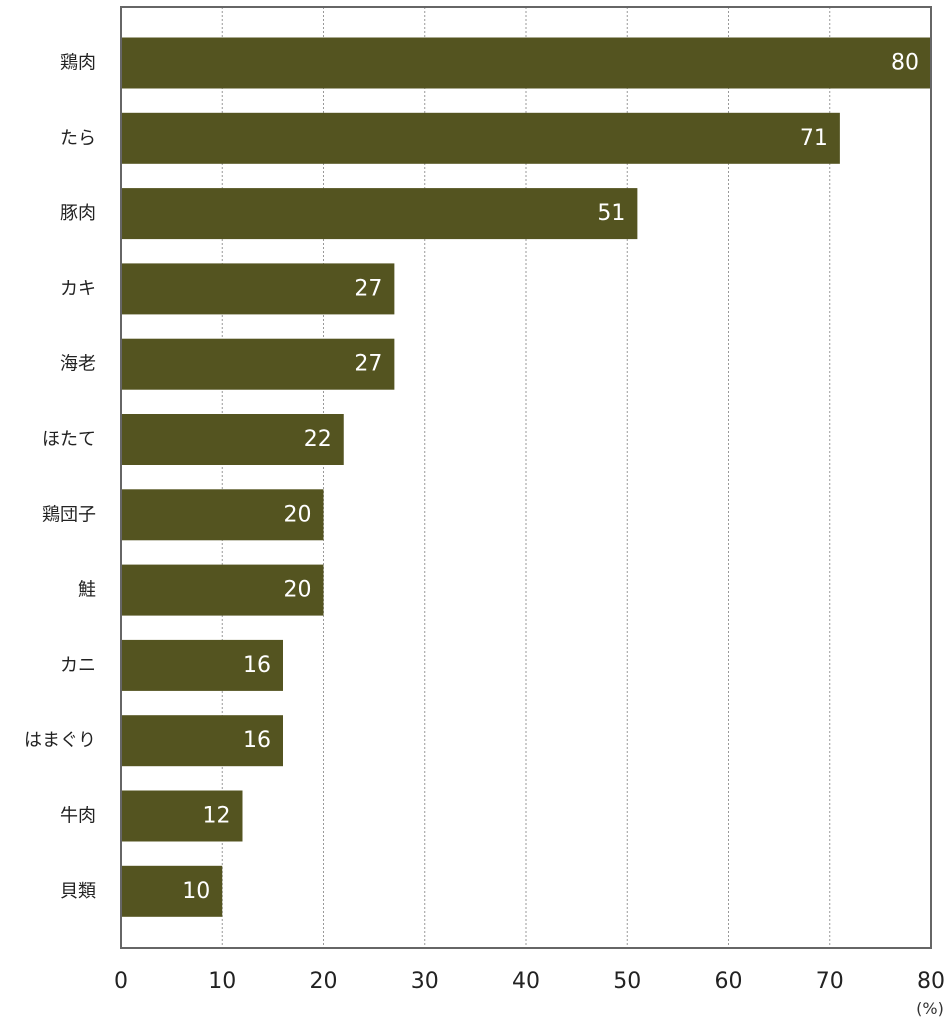 This screenshot has width=948, height=1023. What do you see at coordinates (611, 213) in the screenshot?
I see `bar-value-label: 51` at bounding box center [611, 213].